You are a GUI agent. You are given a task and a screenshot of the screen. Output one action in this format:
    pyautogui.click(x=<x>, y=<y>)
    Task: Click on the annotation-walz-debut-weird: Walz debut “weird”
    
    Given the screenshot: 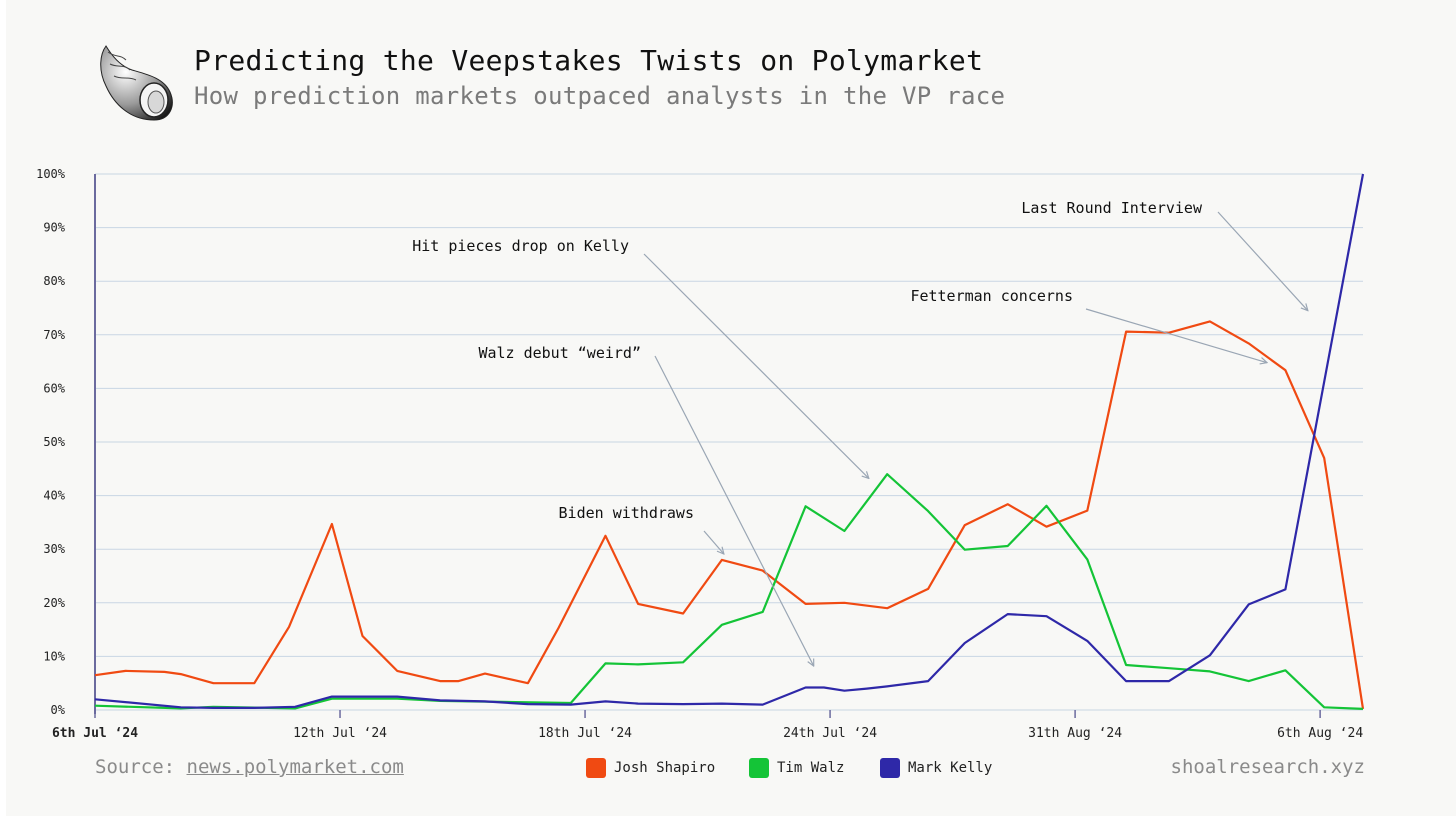 What is the action you would take?
    pyautogui.click(x=559, y=353)
    